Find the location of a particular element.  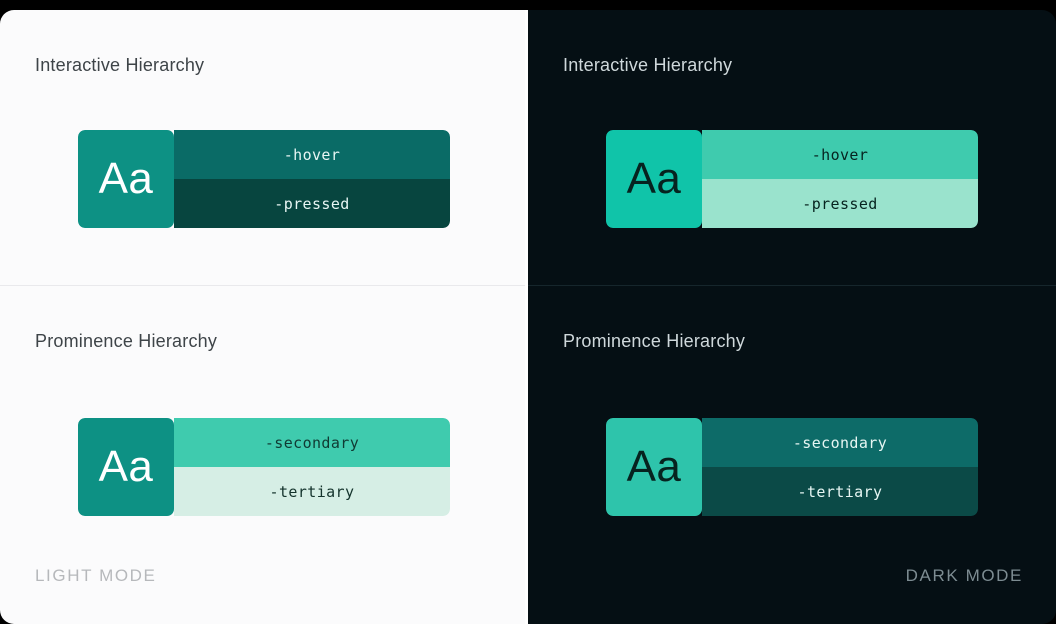

dark-prominence-tertiary-swatch: -tertiary is located at coordinates (840, 491).